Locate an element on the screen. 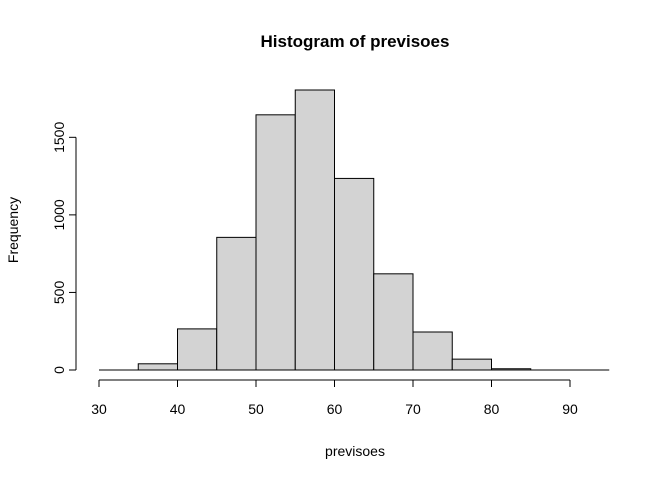 The height and width of the screenshot is (480, 672). x-tick-label: 30 is located at coordinates (99, 409).